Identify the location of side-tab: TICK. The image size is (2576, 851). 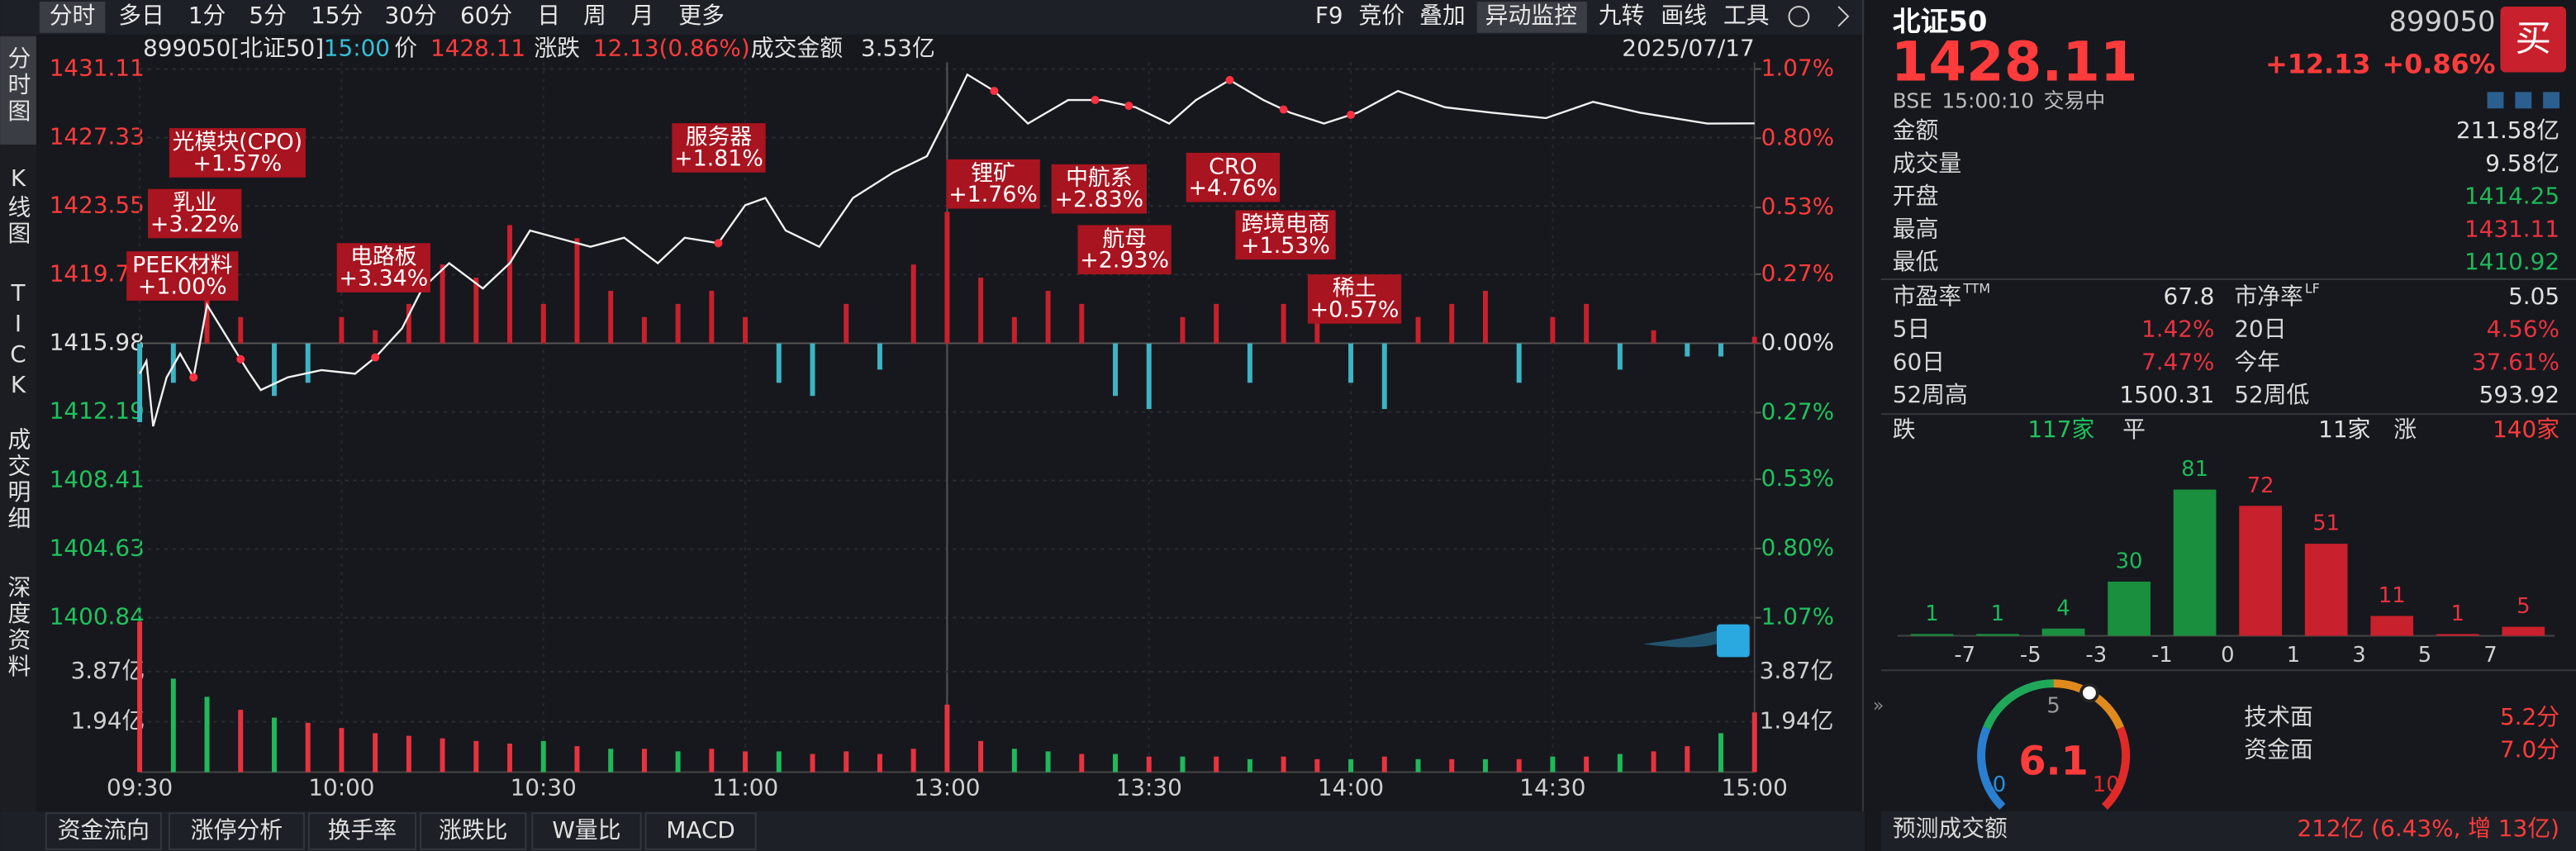
(17, 340).